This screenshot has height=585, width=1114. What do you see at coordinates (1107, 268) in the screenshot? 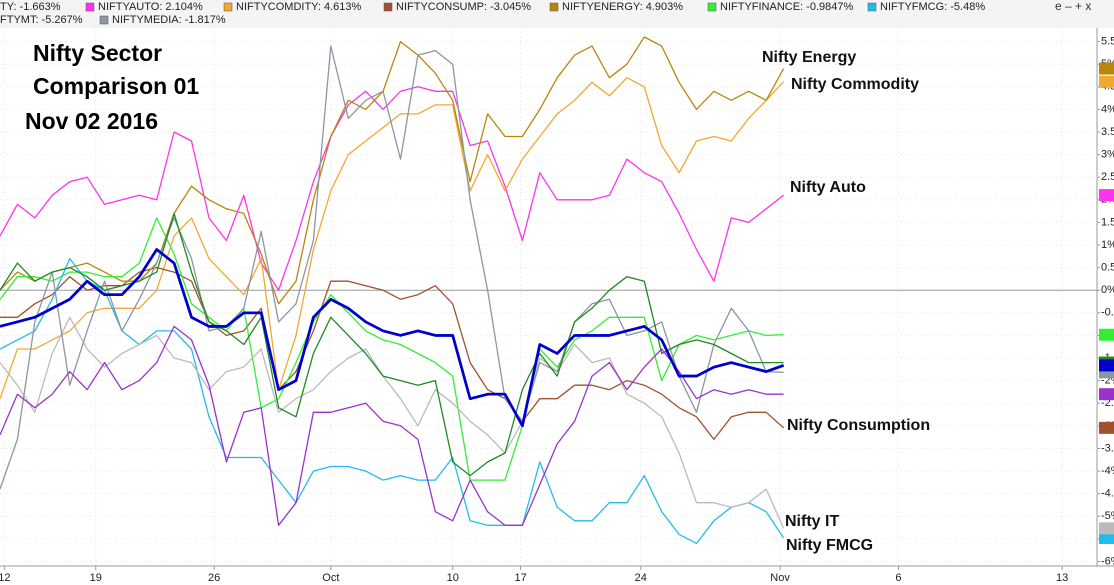
I see `y-tick-label: 0.5%` at bounding box center [1107, 268].